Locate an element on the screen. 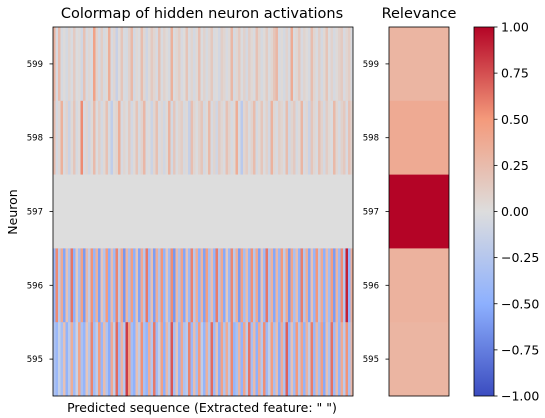 This screenshot has height=418, width=545. y-tick-label: 596 is located at coordinates (35, 286).